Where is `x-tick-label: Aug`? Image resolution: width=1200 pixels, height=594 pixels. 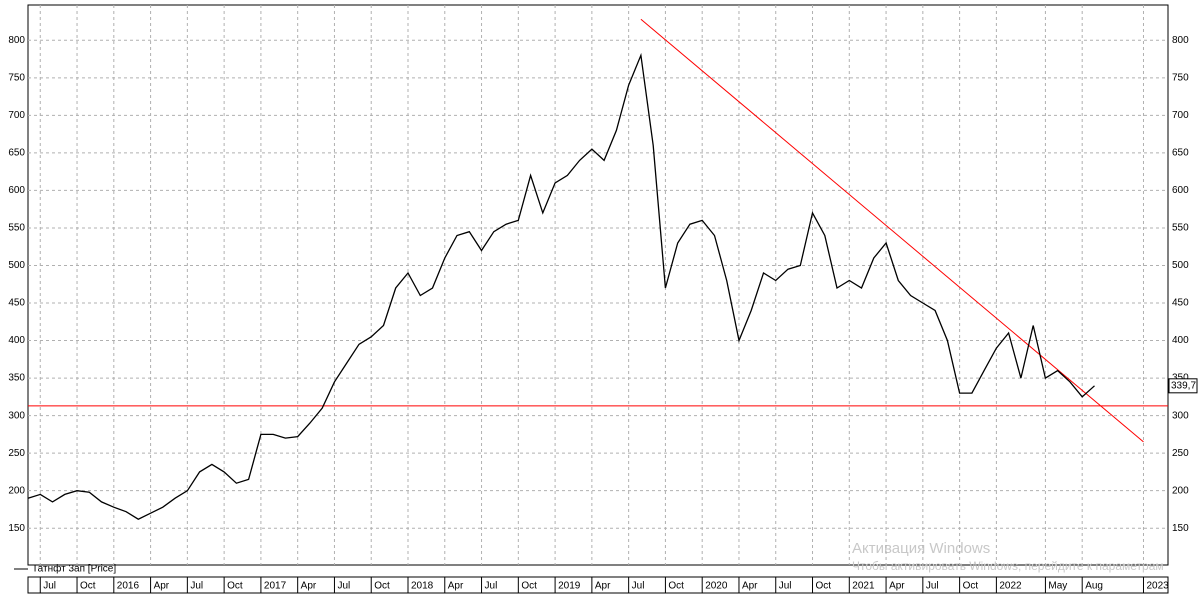 x-tick-label: Aug is located at coordinates (1094, 586).